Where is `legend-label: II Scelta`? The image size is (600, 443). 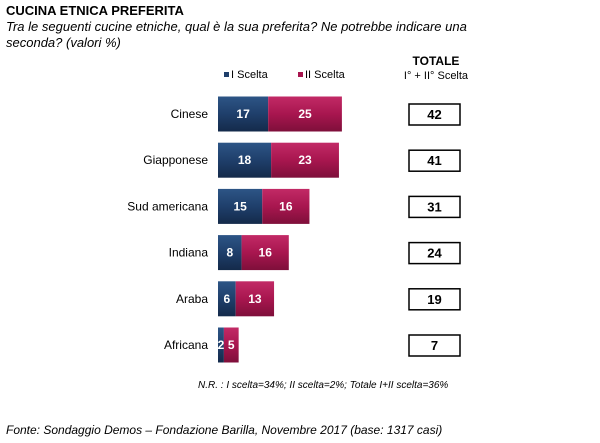
legend-label: II Scelta is located at coordinates (325, 75).